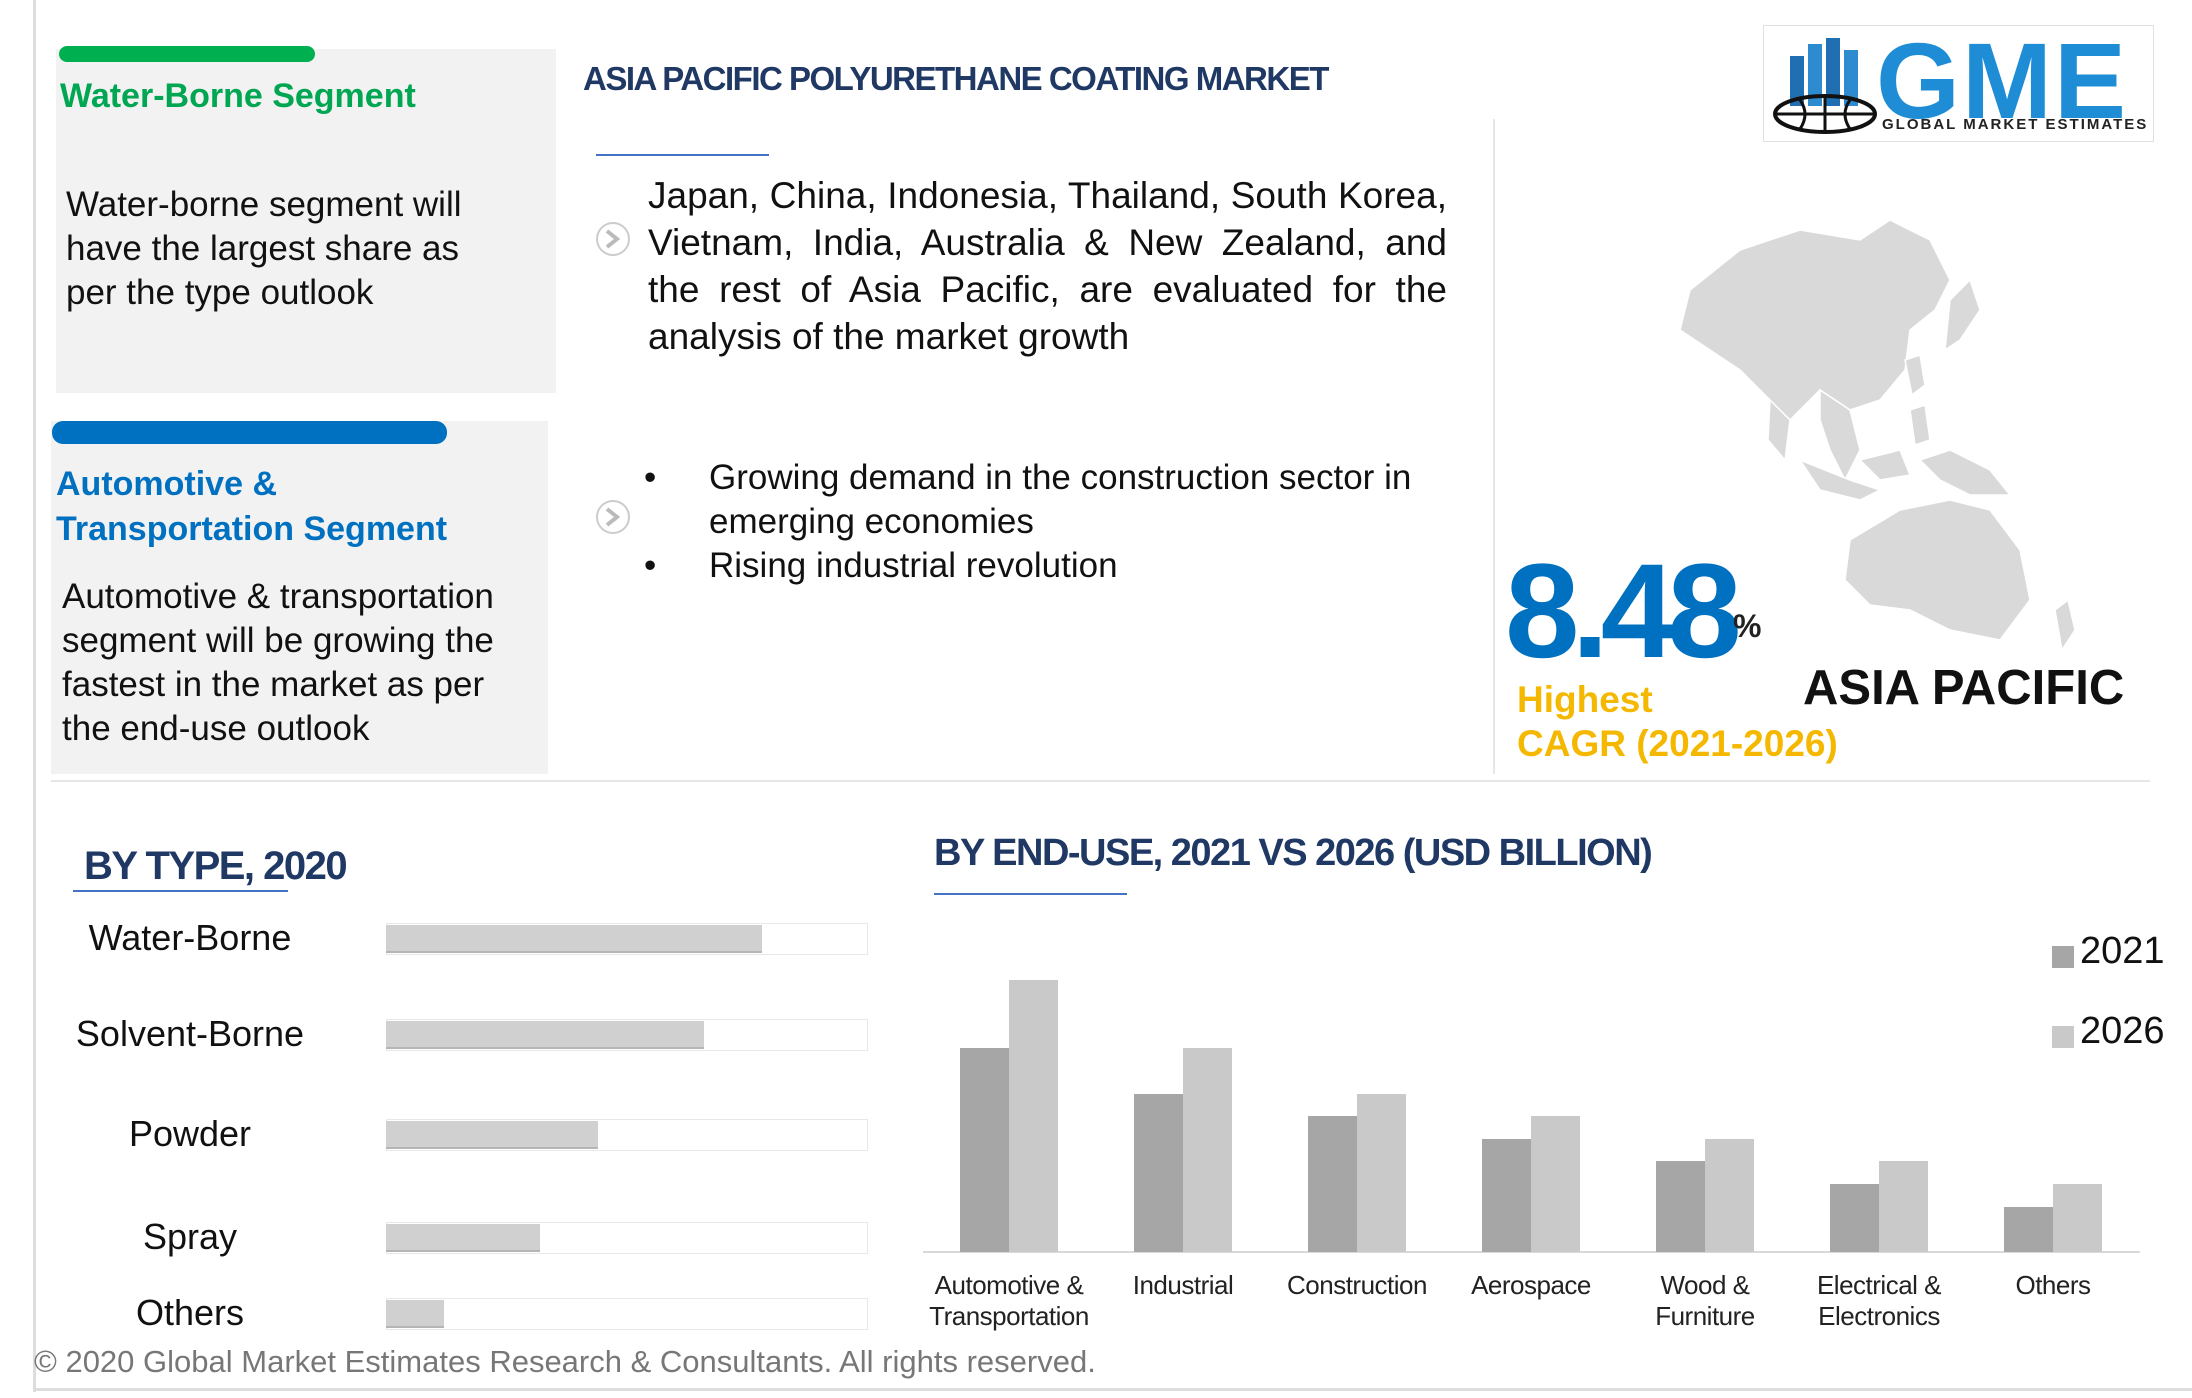 This screenshot has height=1398, width=2192. Describe the element at coordinates (1705, 1300) in the screenshot. I see `x-tick-label: Wood & Furniture` at that location.